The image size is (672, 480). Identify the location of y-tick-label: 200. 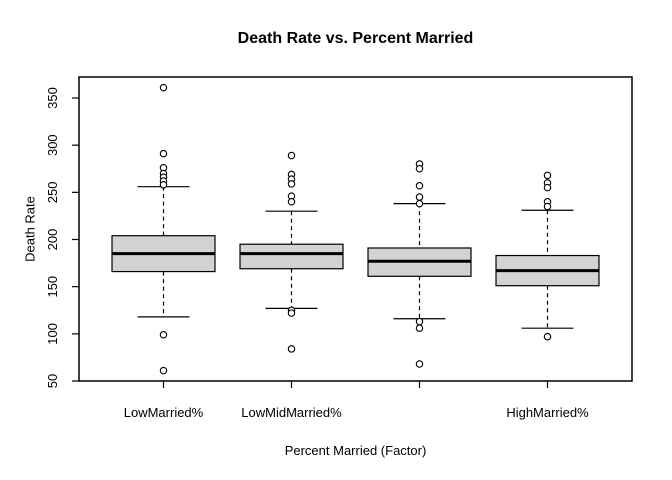
(52, 240).